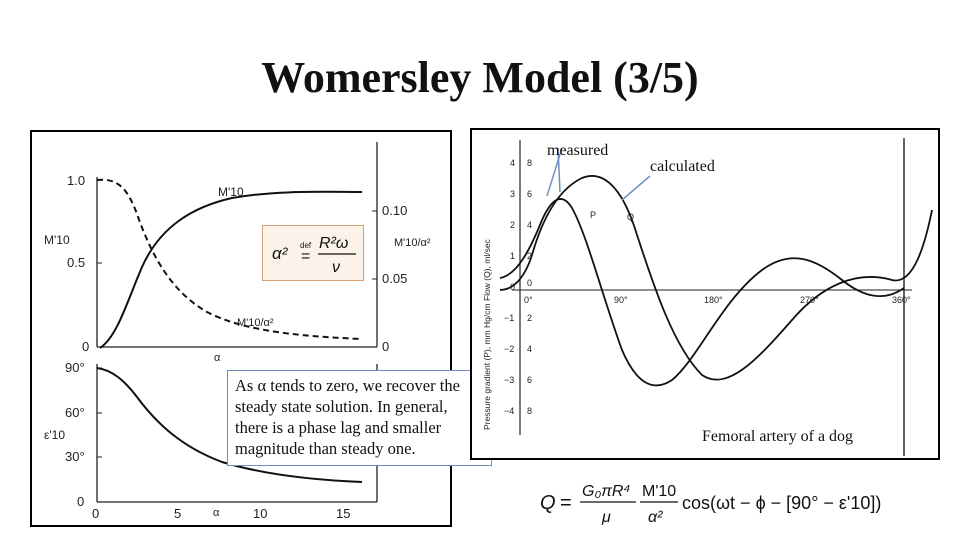  Describe the element at coordinates (75, 412) in the screenshot. I see `bottom-y-tick: 60°` at that location.